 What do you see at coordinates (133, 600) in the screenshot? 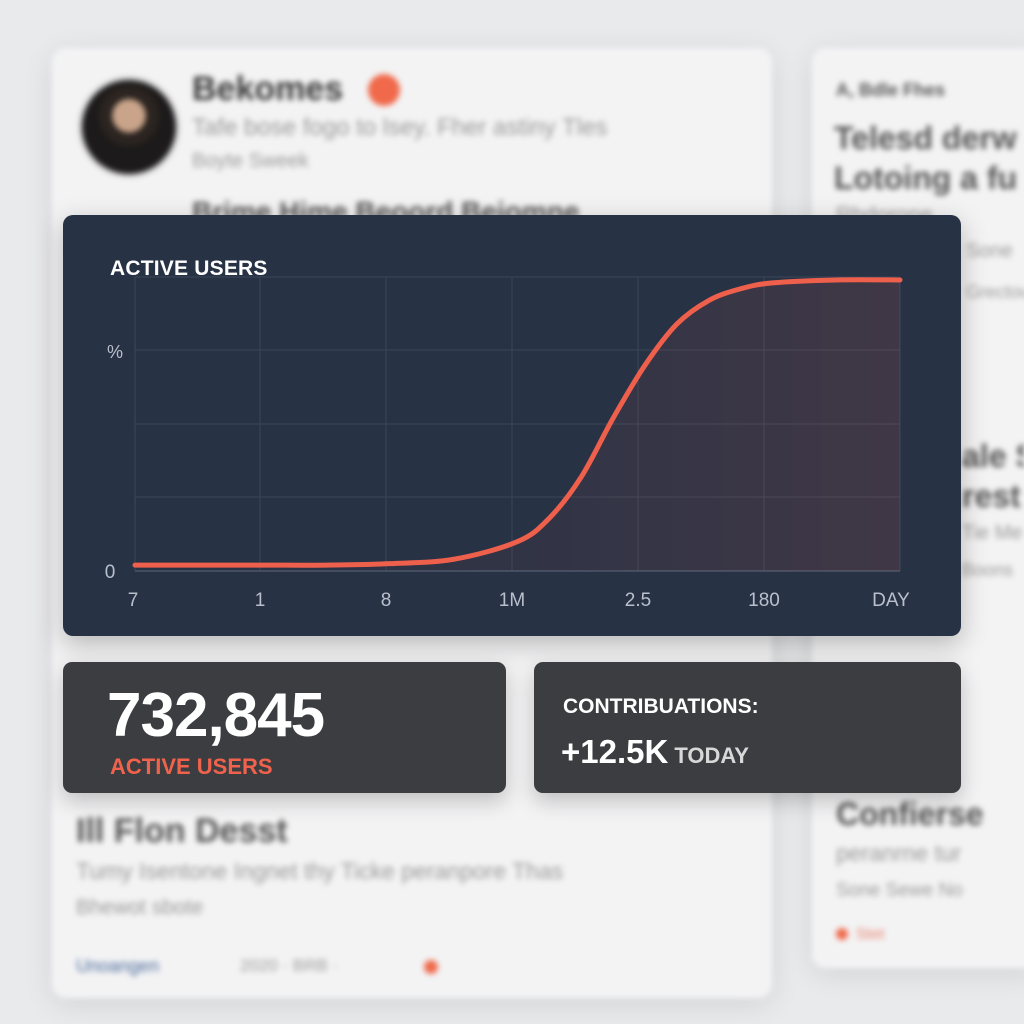
I see `x-tick-label: 7` at bounding box center [133, 600].